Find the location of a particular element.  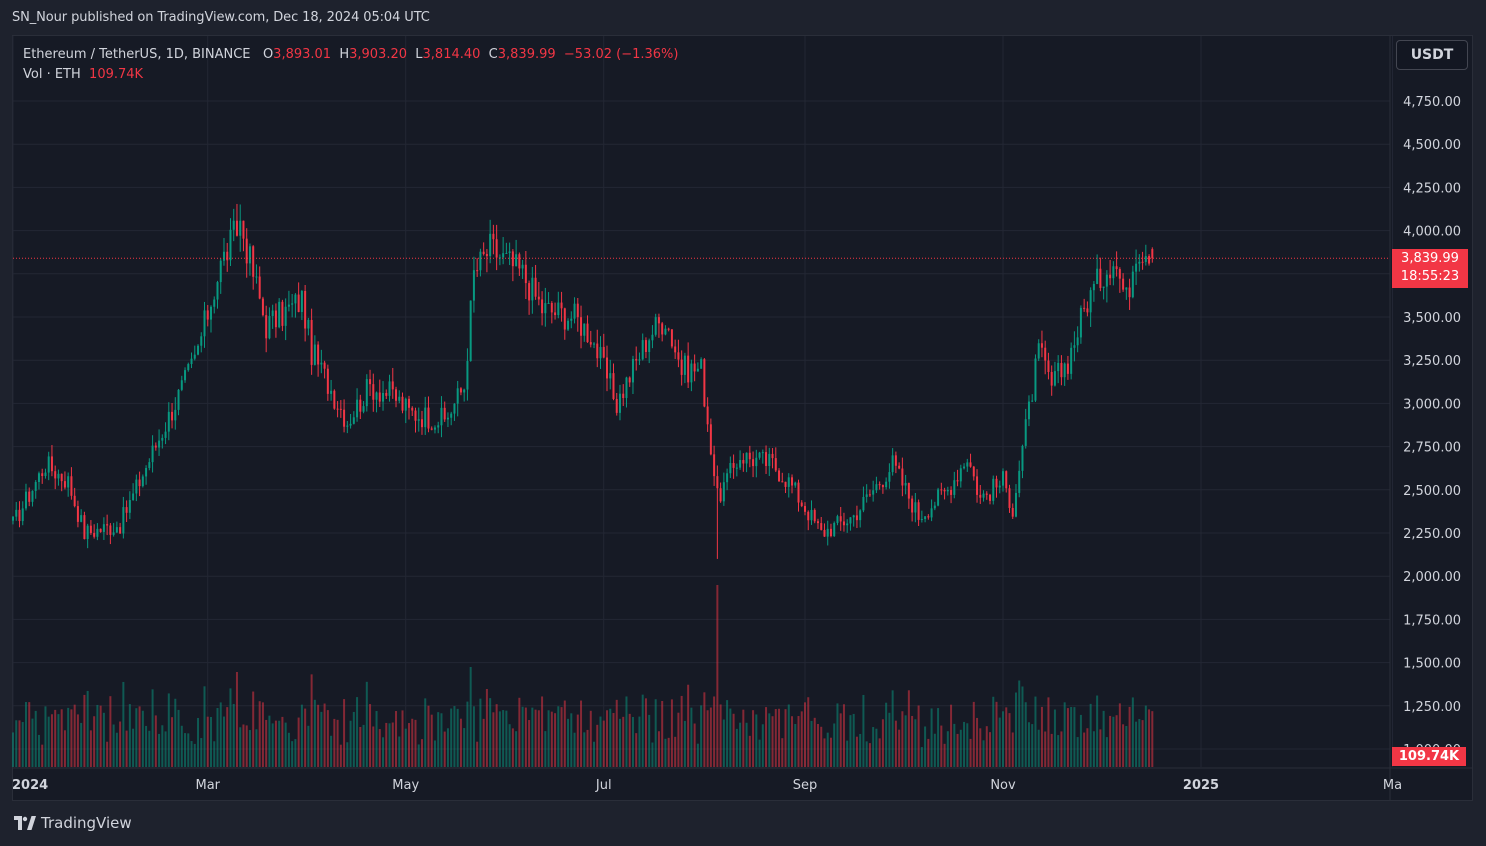

symbol-label: Ethereum / TetherUS, 1D, BINANCE is located at coordinates (137, 54).